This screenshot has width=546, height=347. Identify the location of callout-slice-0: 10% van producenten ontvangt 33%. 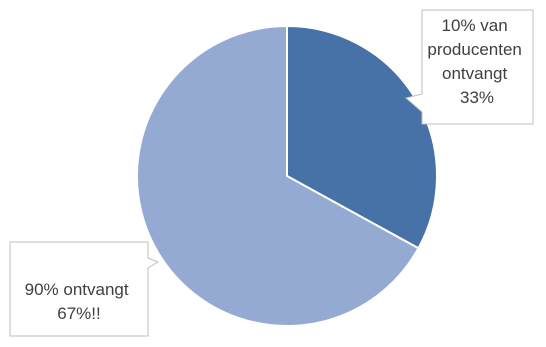
(469, 67).